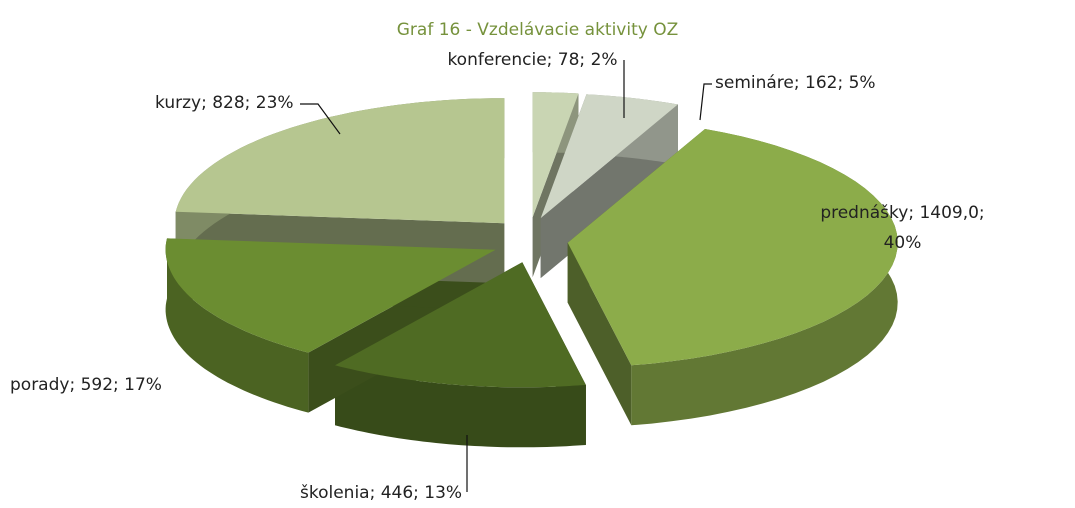  Describe the element at coordinates (86, 385) in the screenshot. I see `data-label: porady; 592; 17%` at that location.